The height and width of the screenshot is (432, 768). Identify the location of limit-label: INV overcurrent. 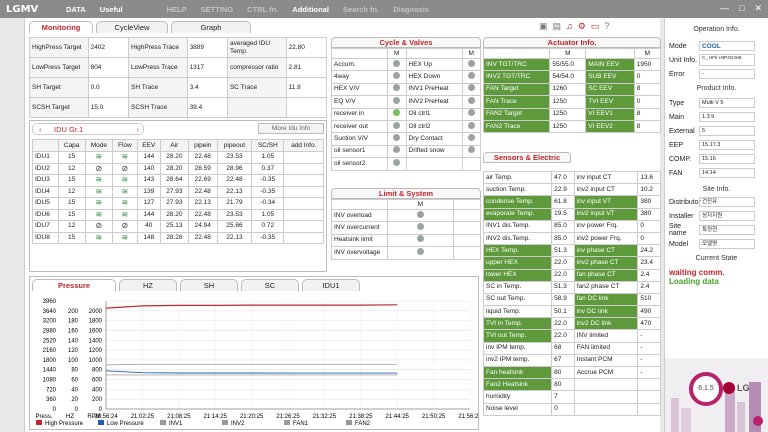
(359, 228).